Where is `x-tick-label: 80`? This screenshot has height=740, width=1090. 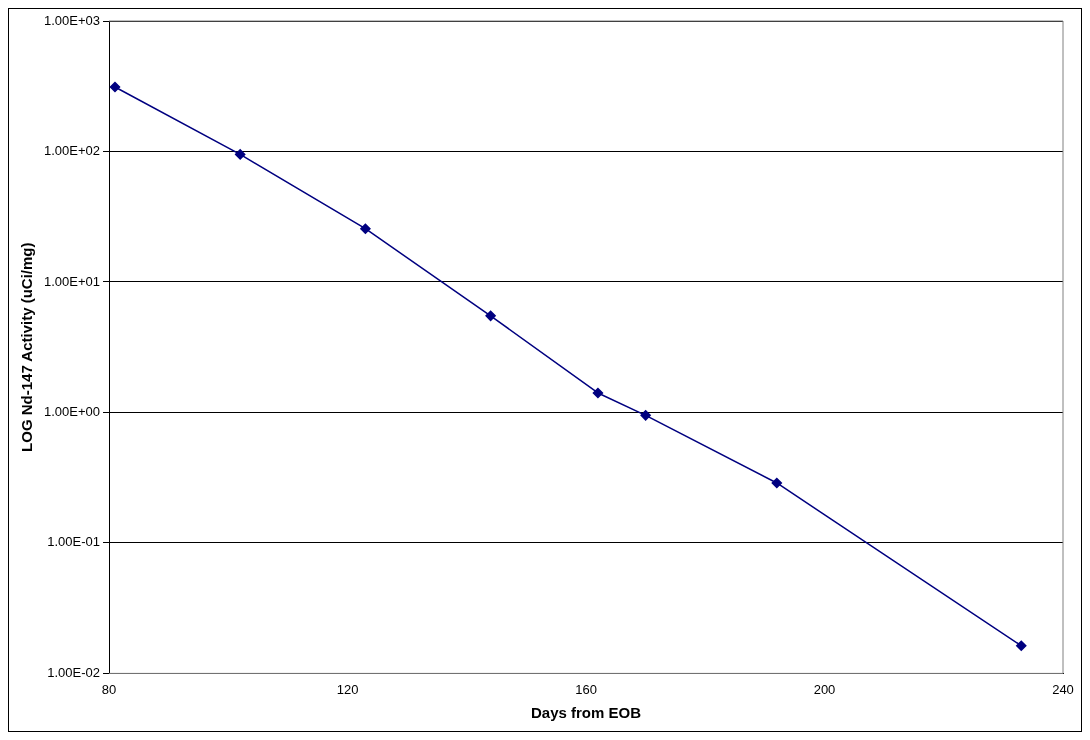 x-tick-label: 80 is located at coordinates (109, 689).